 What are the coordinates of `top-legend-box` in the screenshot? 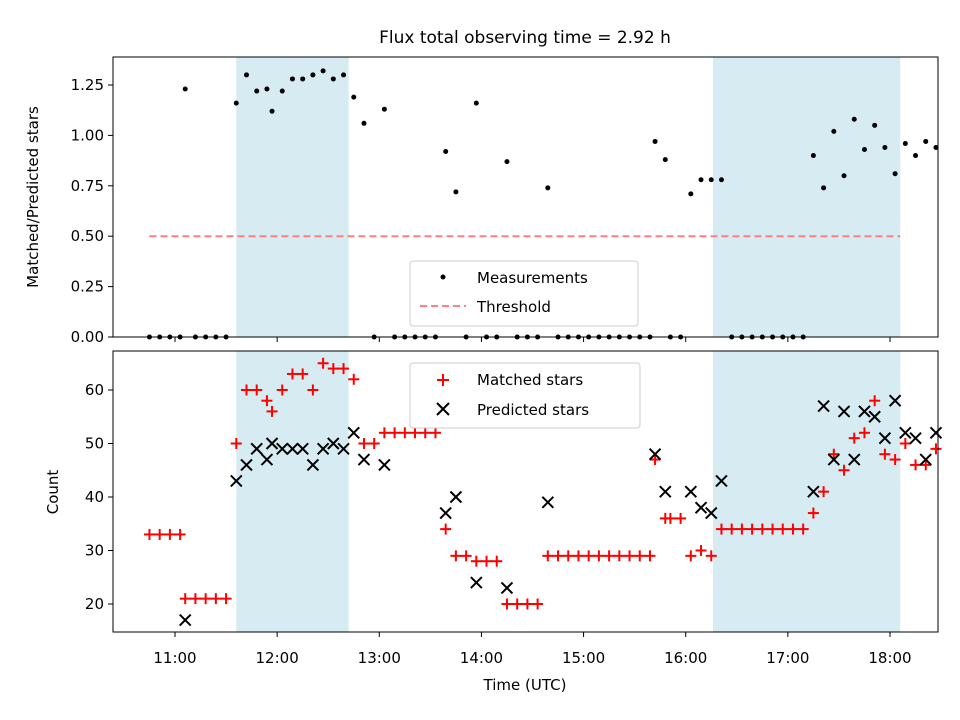 It's located at (524, 293).